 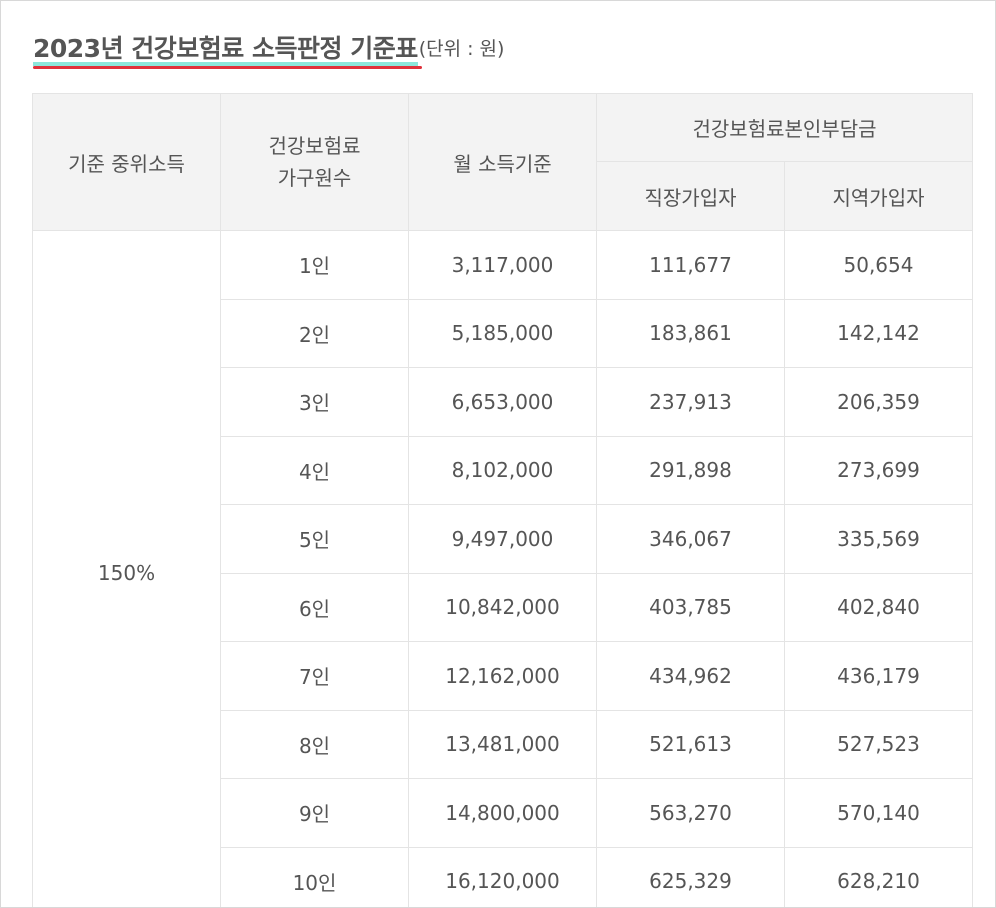 I want to click on table-title-text: 2023년 건강보험료 소득판정 기준표, so click(x=225, y=48).